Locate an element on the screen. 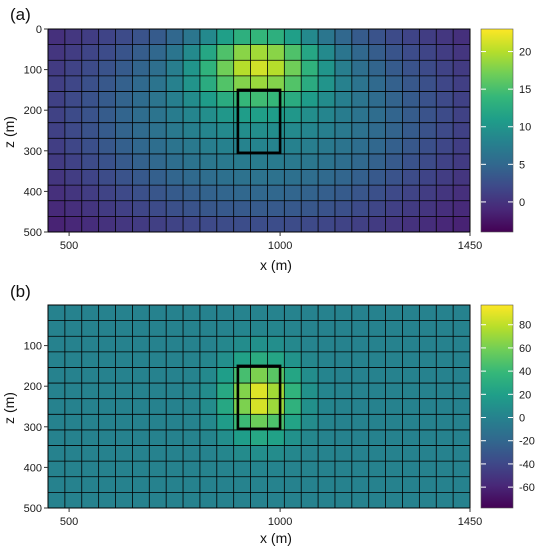 This screenshot has height=550, width=543. y-tick-label: 400 is located at coordinates (33, 468).